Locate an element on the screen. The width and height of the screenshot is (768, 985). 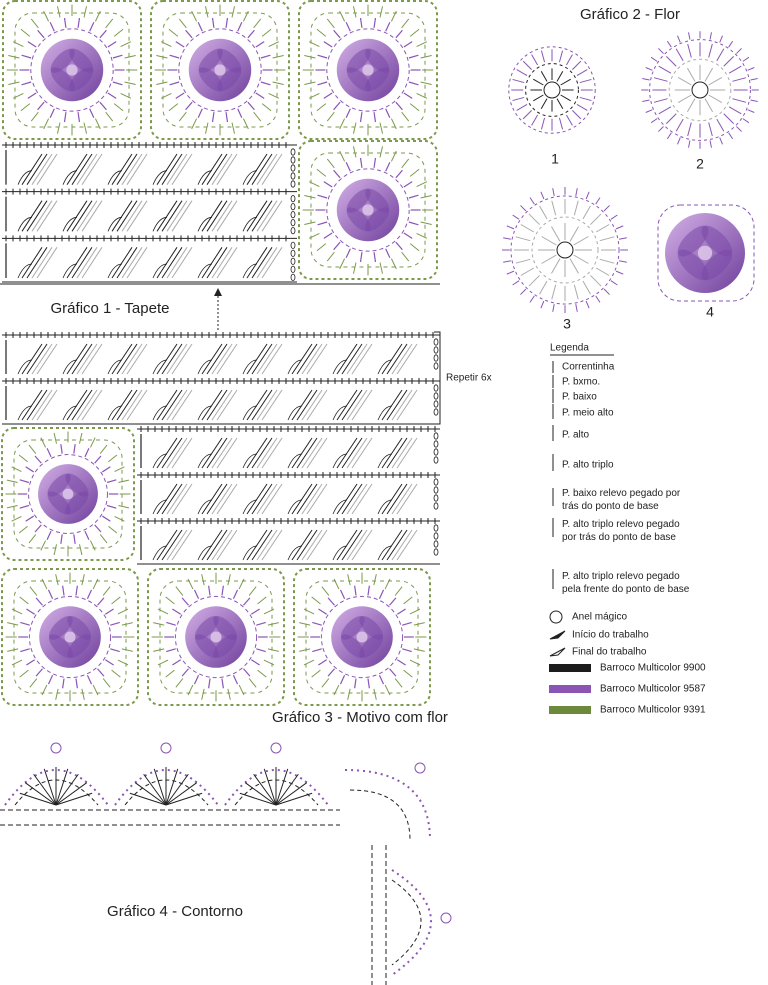
step-label: 3 is located at coordinates (567, 324).